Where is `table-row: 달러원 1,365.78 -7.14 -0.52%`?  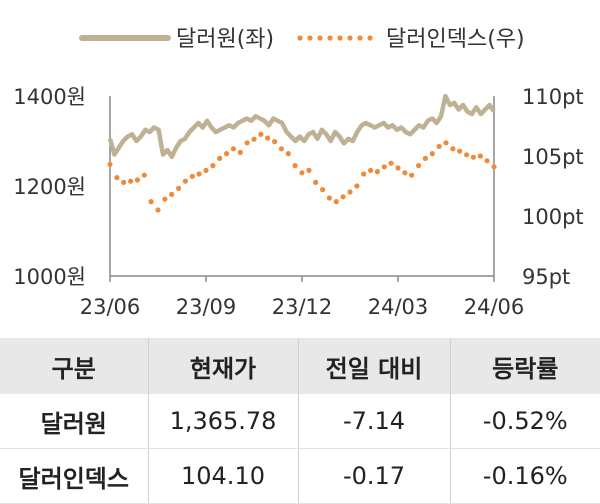 table-row: 달러원 1,365.78 -7.14 -0.52% is located at coordinates (300, 421).